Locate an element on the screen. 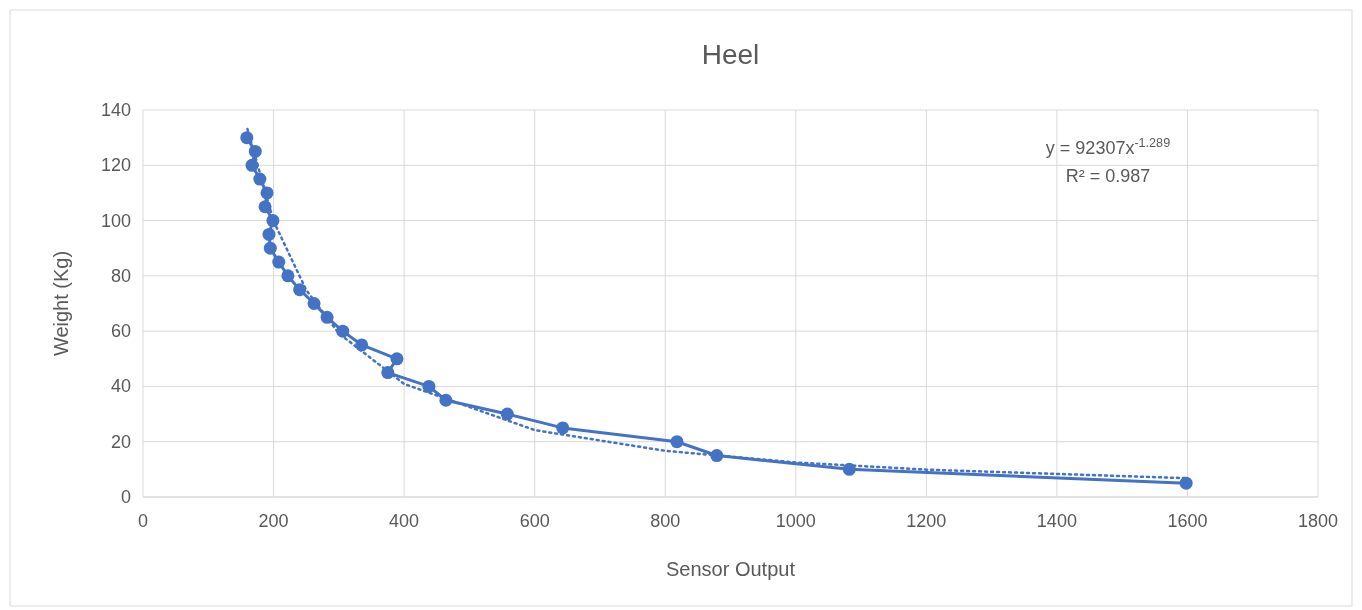 This screenshot has height=610, width=1362. x-tick-label: 1400 is located at coordinates (1056, 521).